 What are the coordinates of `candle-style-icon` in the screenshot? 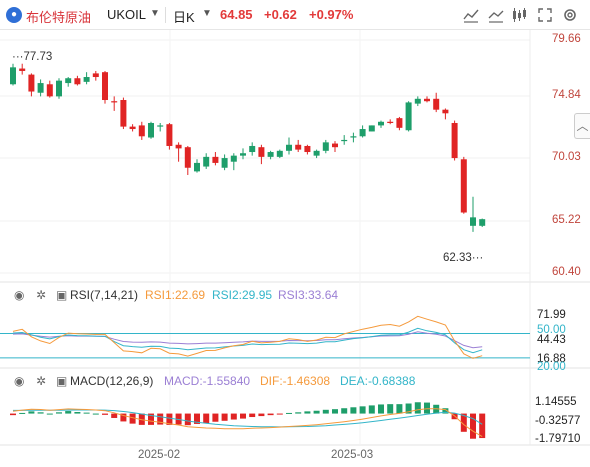 It's located at (519, 15).